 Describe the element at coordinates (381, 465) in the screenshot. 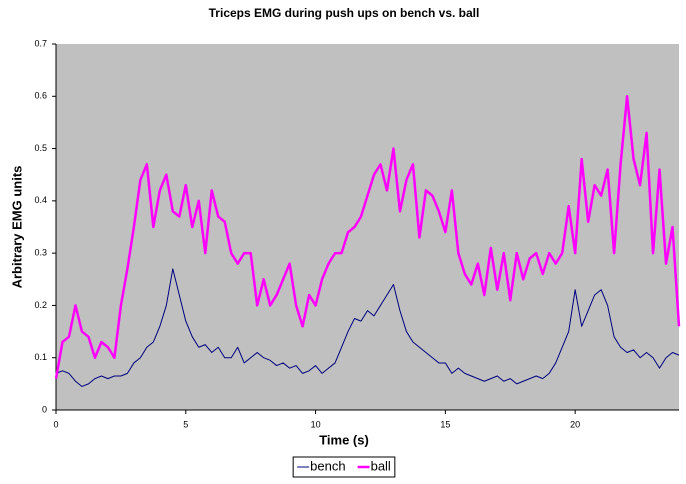

I see `legend-label: ball` at that location.